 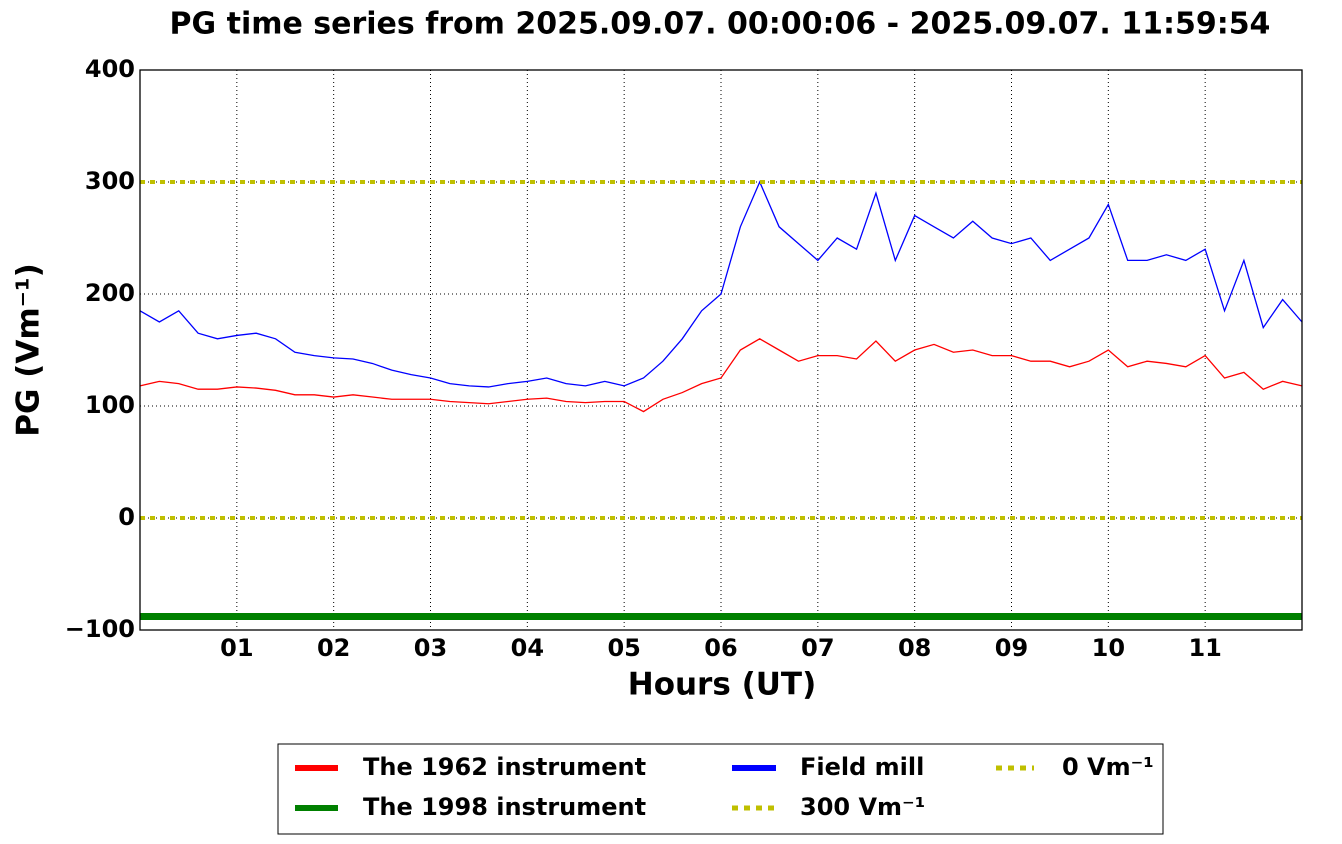 I want to click on y-tick-label: 0, so click(x=126, y=517).